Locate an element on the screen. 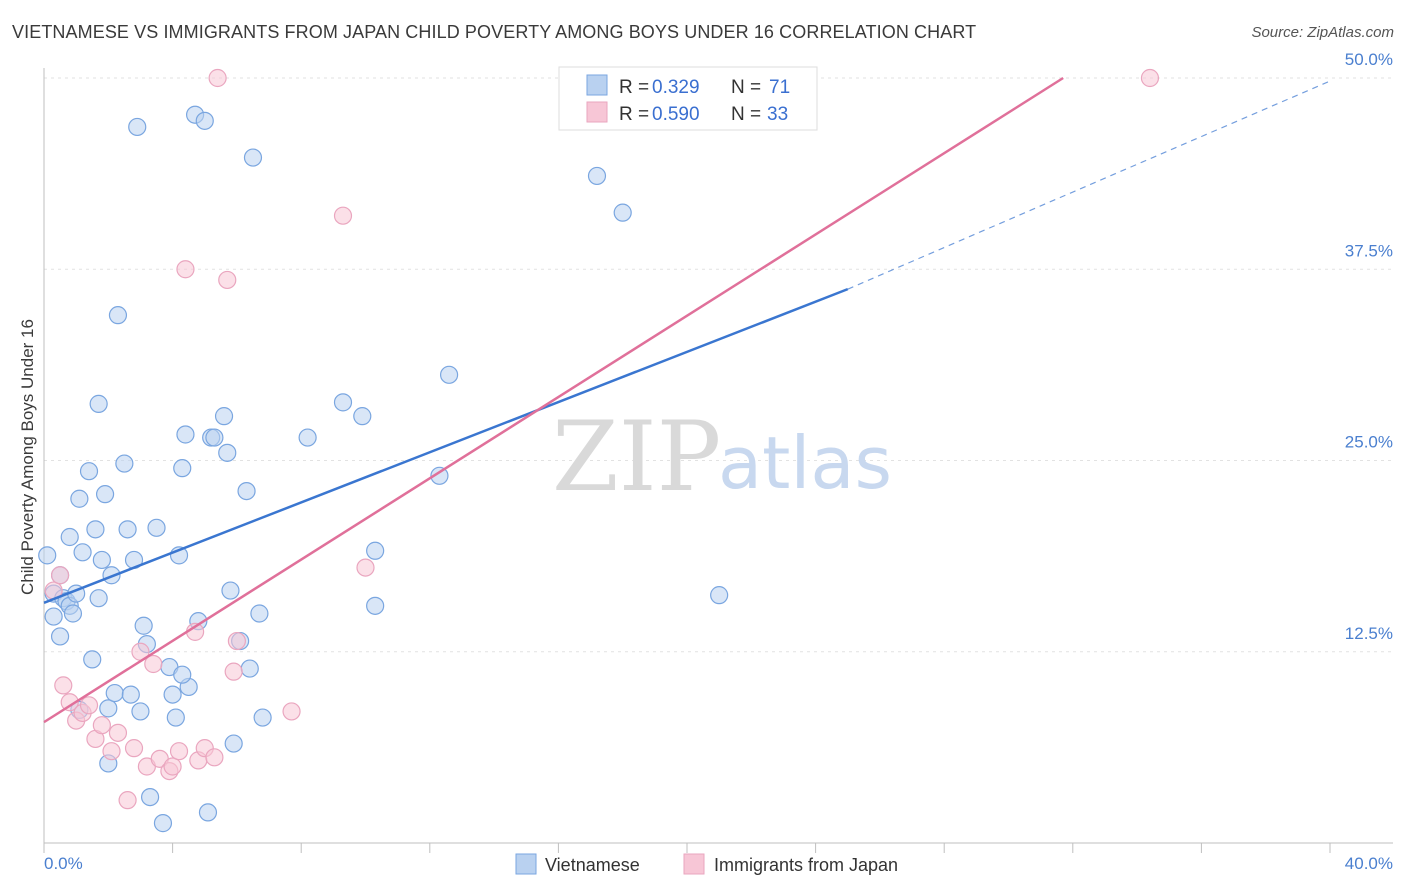 The image size is (1406, 892). legend-n-label-japan: N = is located at coordinates (746, 114).